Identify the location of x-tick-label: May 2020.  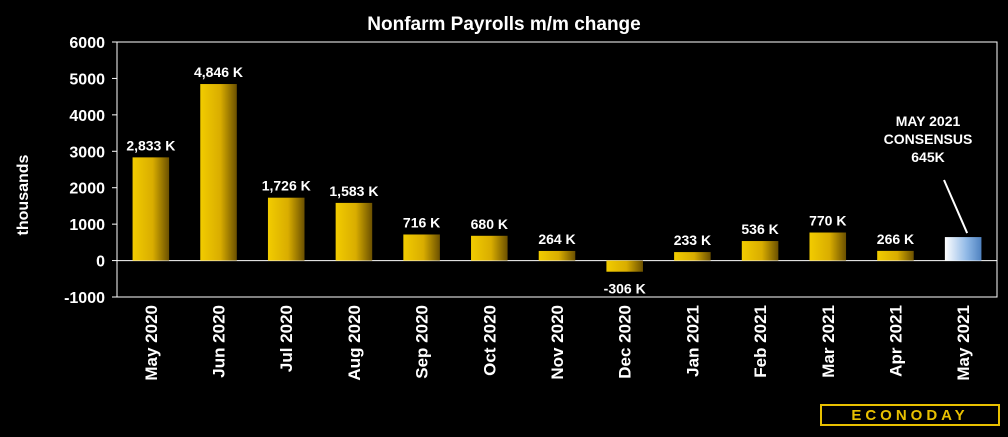
(151, 343).